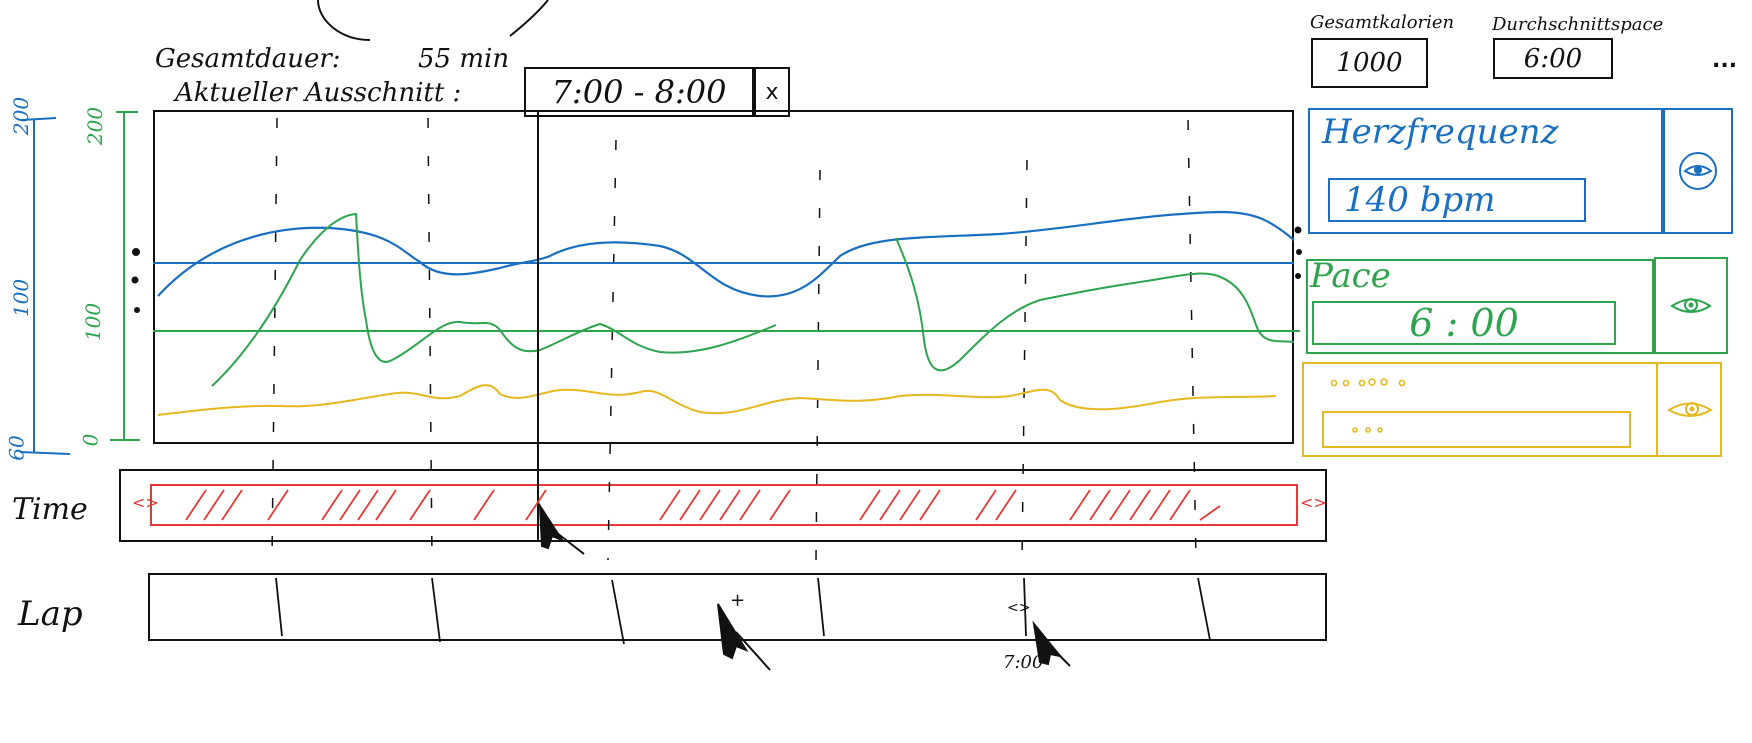 This screenshot has width=1752, height=743. I want to click on total-calories-field: 1000, so click(1369, 63).